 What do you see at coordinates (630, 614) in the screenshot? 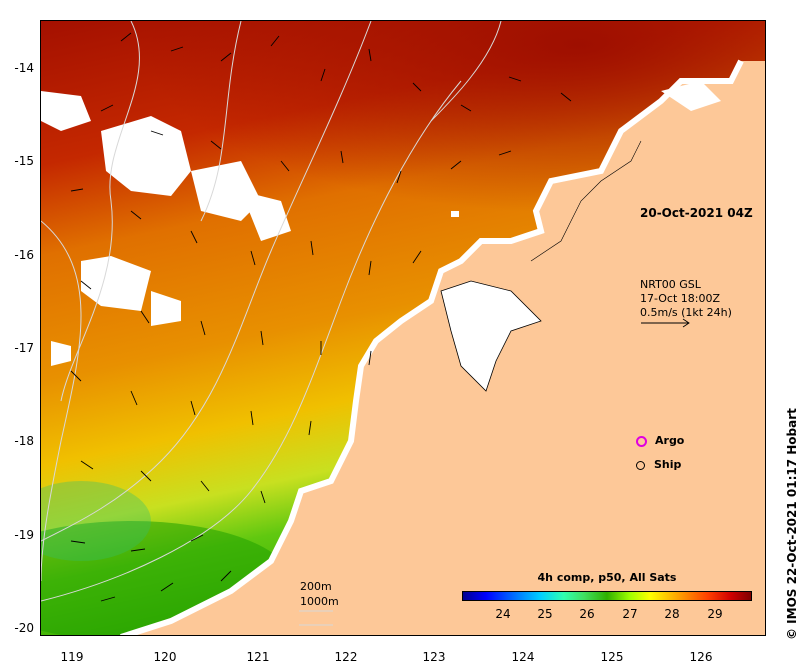
I see `colorbar-tick-27: 27` at bounding box center [630, 614].